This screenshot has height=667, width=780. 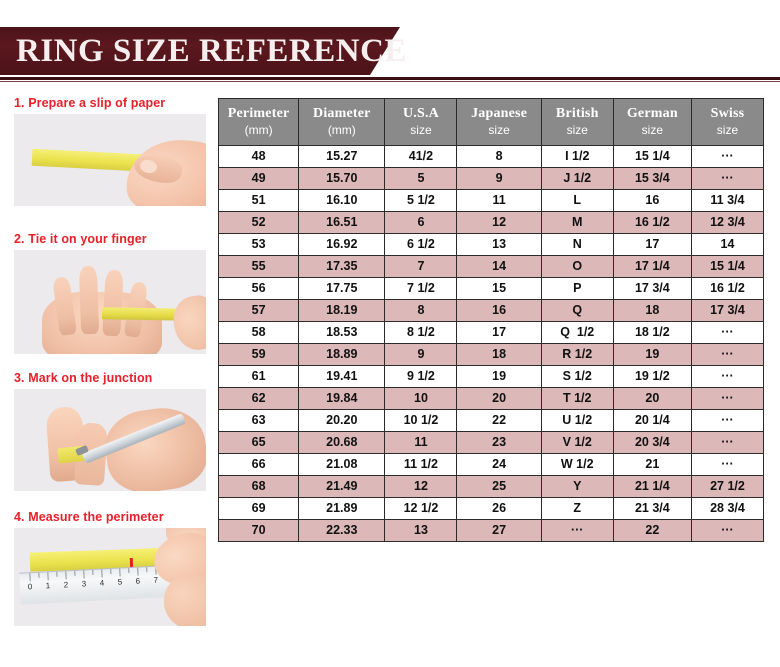 I want to click on cell-british: S 1/2, so click(x=577, y=376).